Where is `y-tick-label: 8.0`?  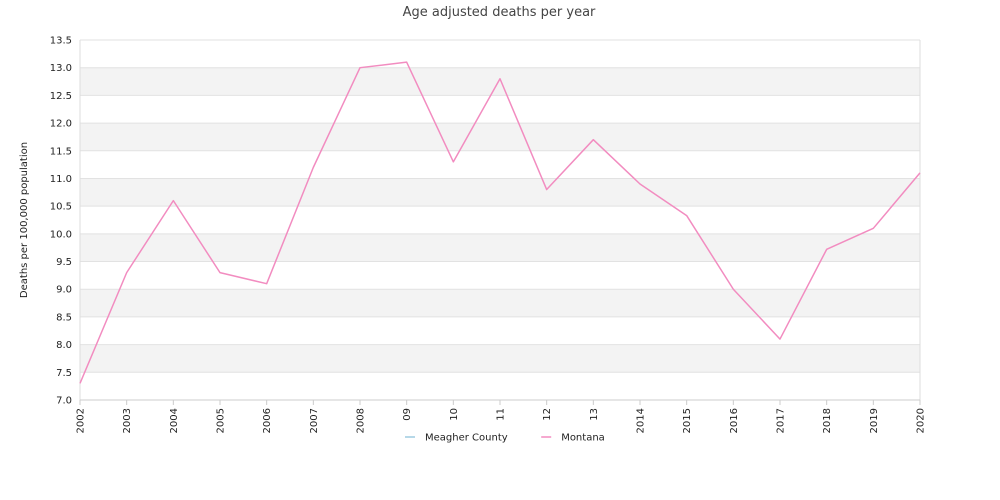 y-tick-label: 8.0 is located at coordinates (64, 345).